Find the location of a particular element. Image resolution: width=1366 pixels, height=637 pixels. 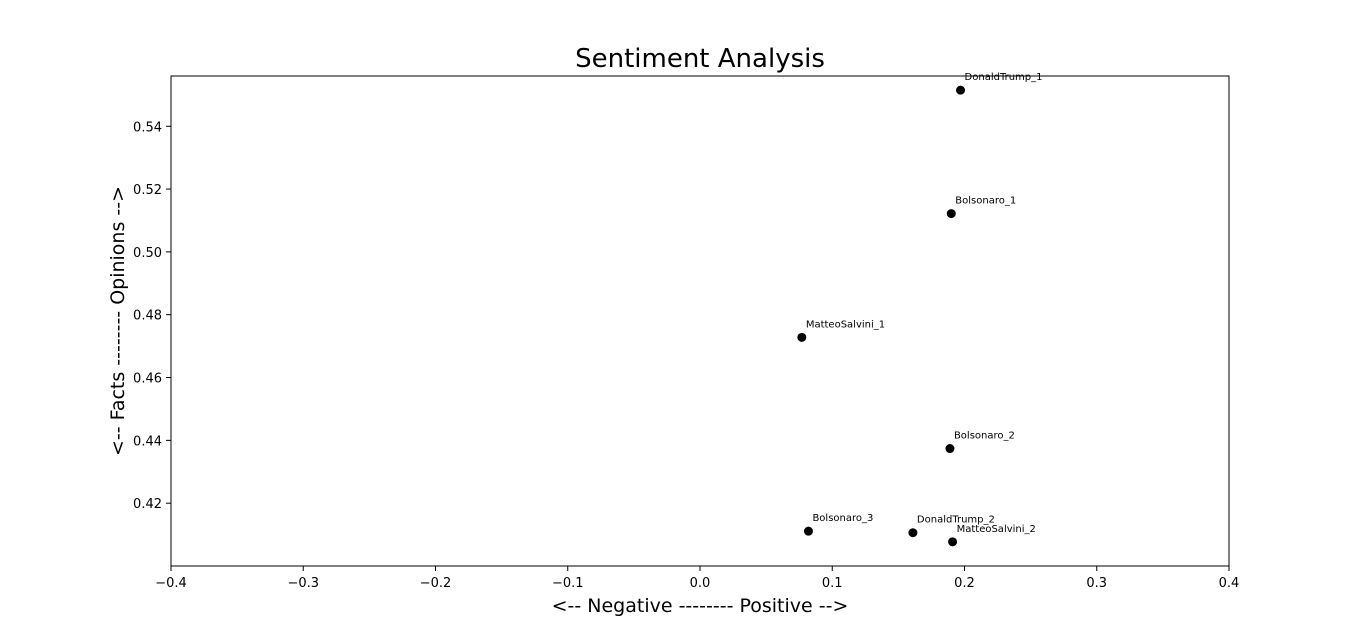

x-tick-label: −0.1 is located at coordinates (568, 583).